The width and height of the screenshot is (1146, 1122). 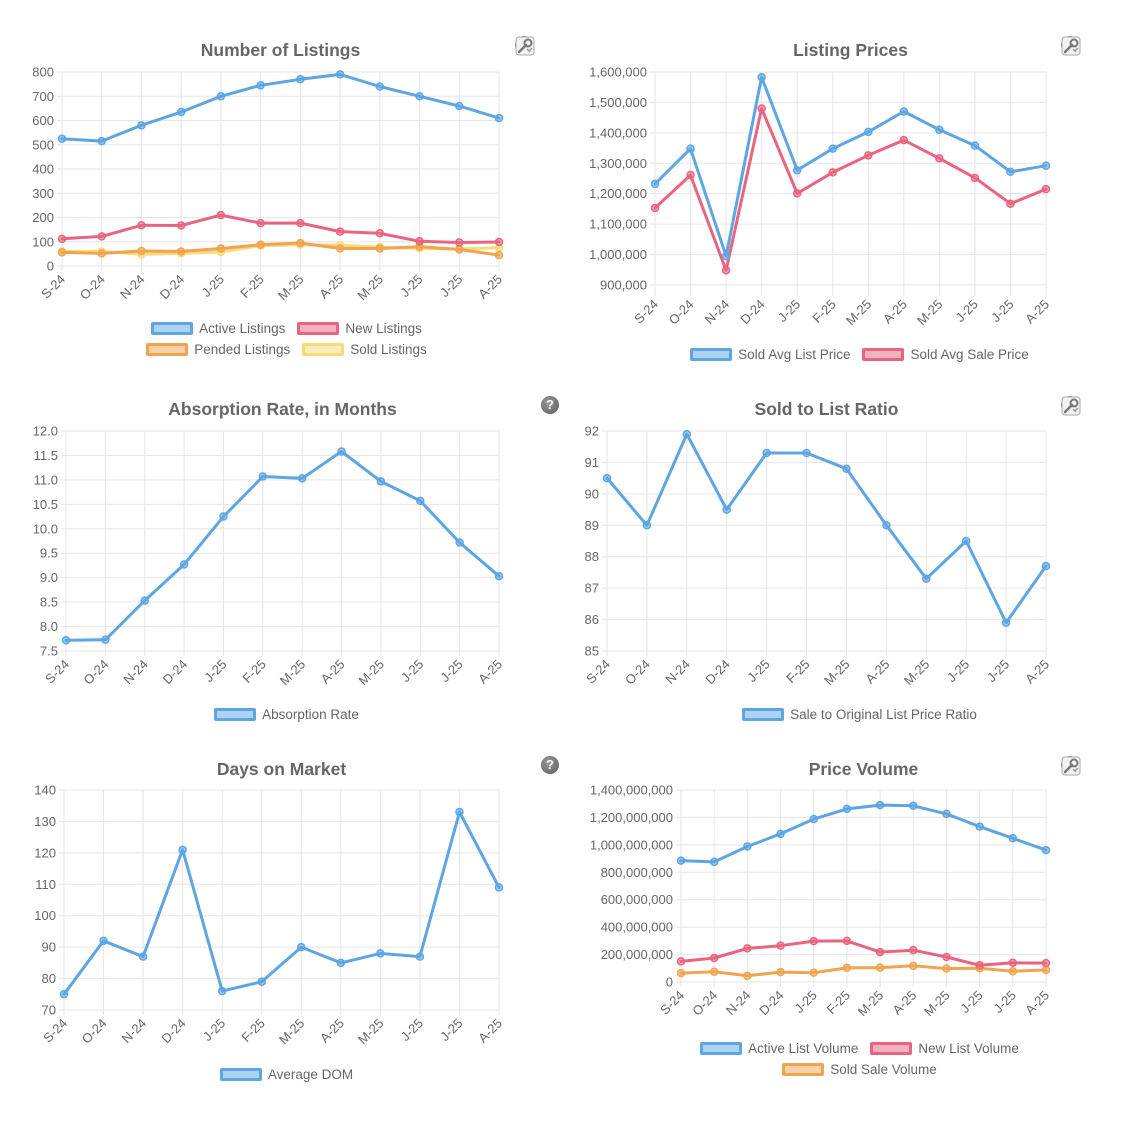 What do you see at coordinates (859, 714) in the screenshot?
I see `legend-item-sale-to-original-list-price-ratio: Sale to Original List Price Ratio` at bounding box center [859, 714].